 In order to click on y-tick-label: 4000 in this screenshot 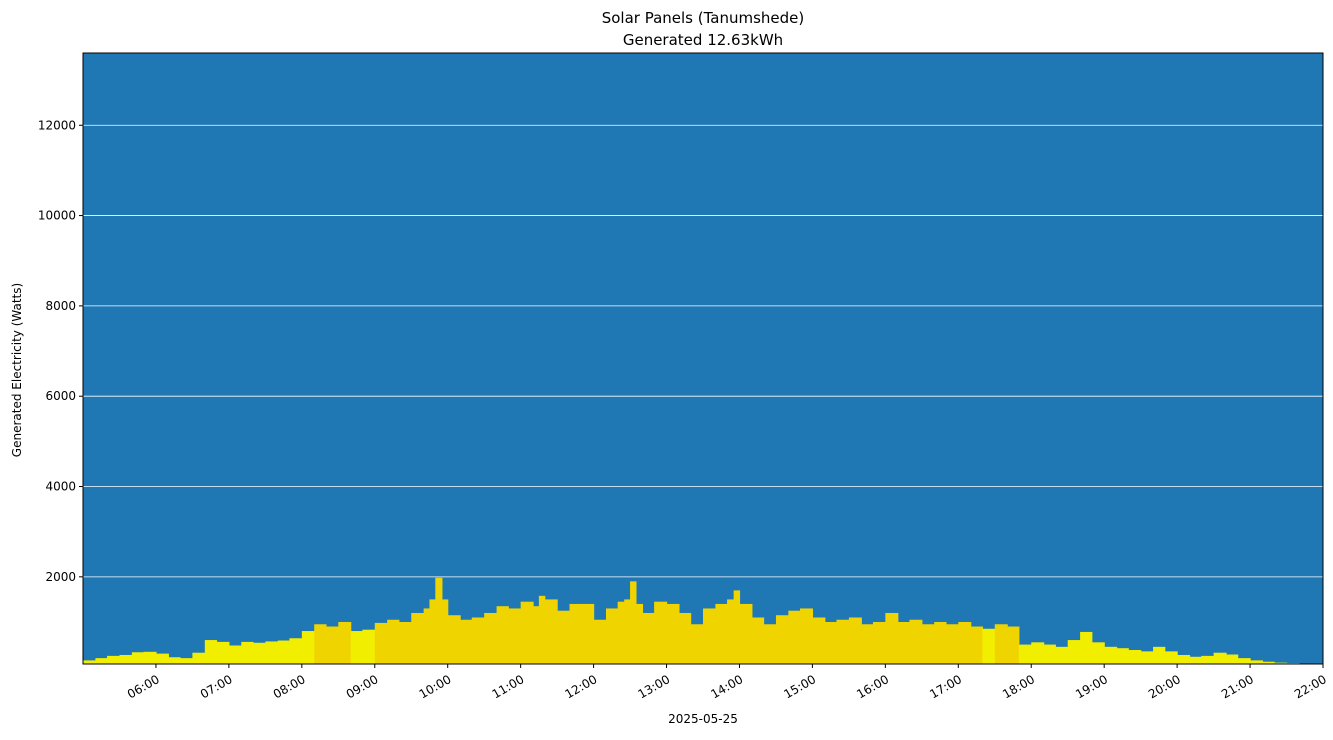, I will do `click(60, 487)`.